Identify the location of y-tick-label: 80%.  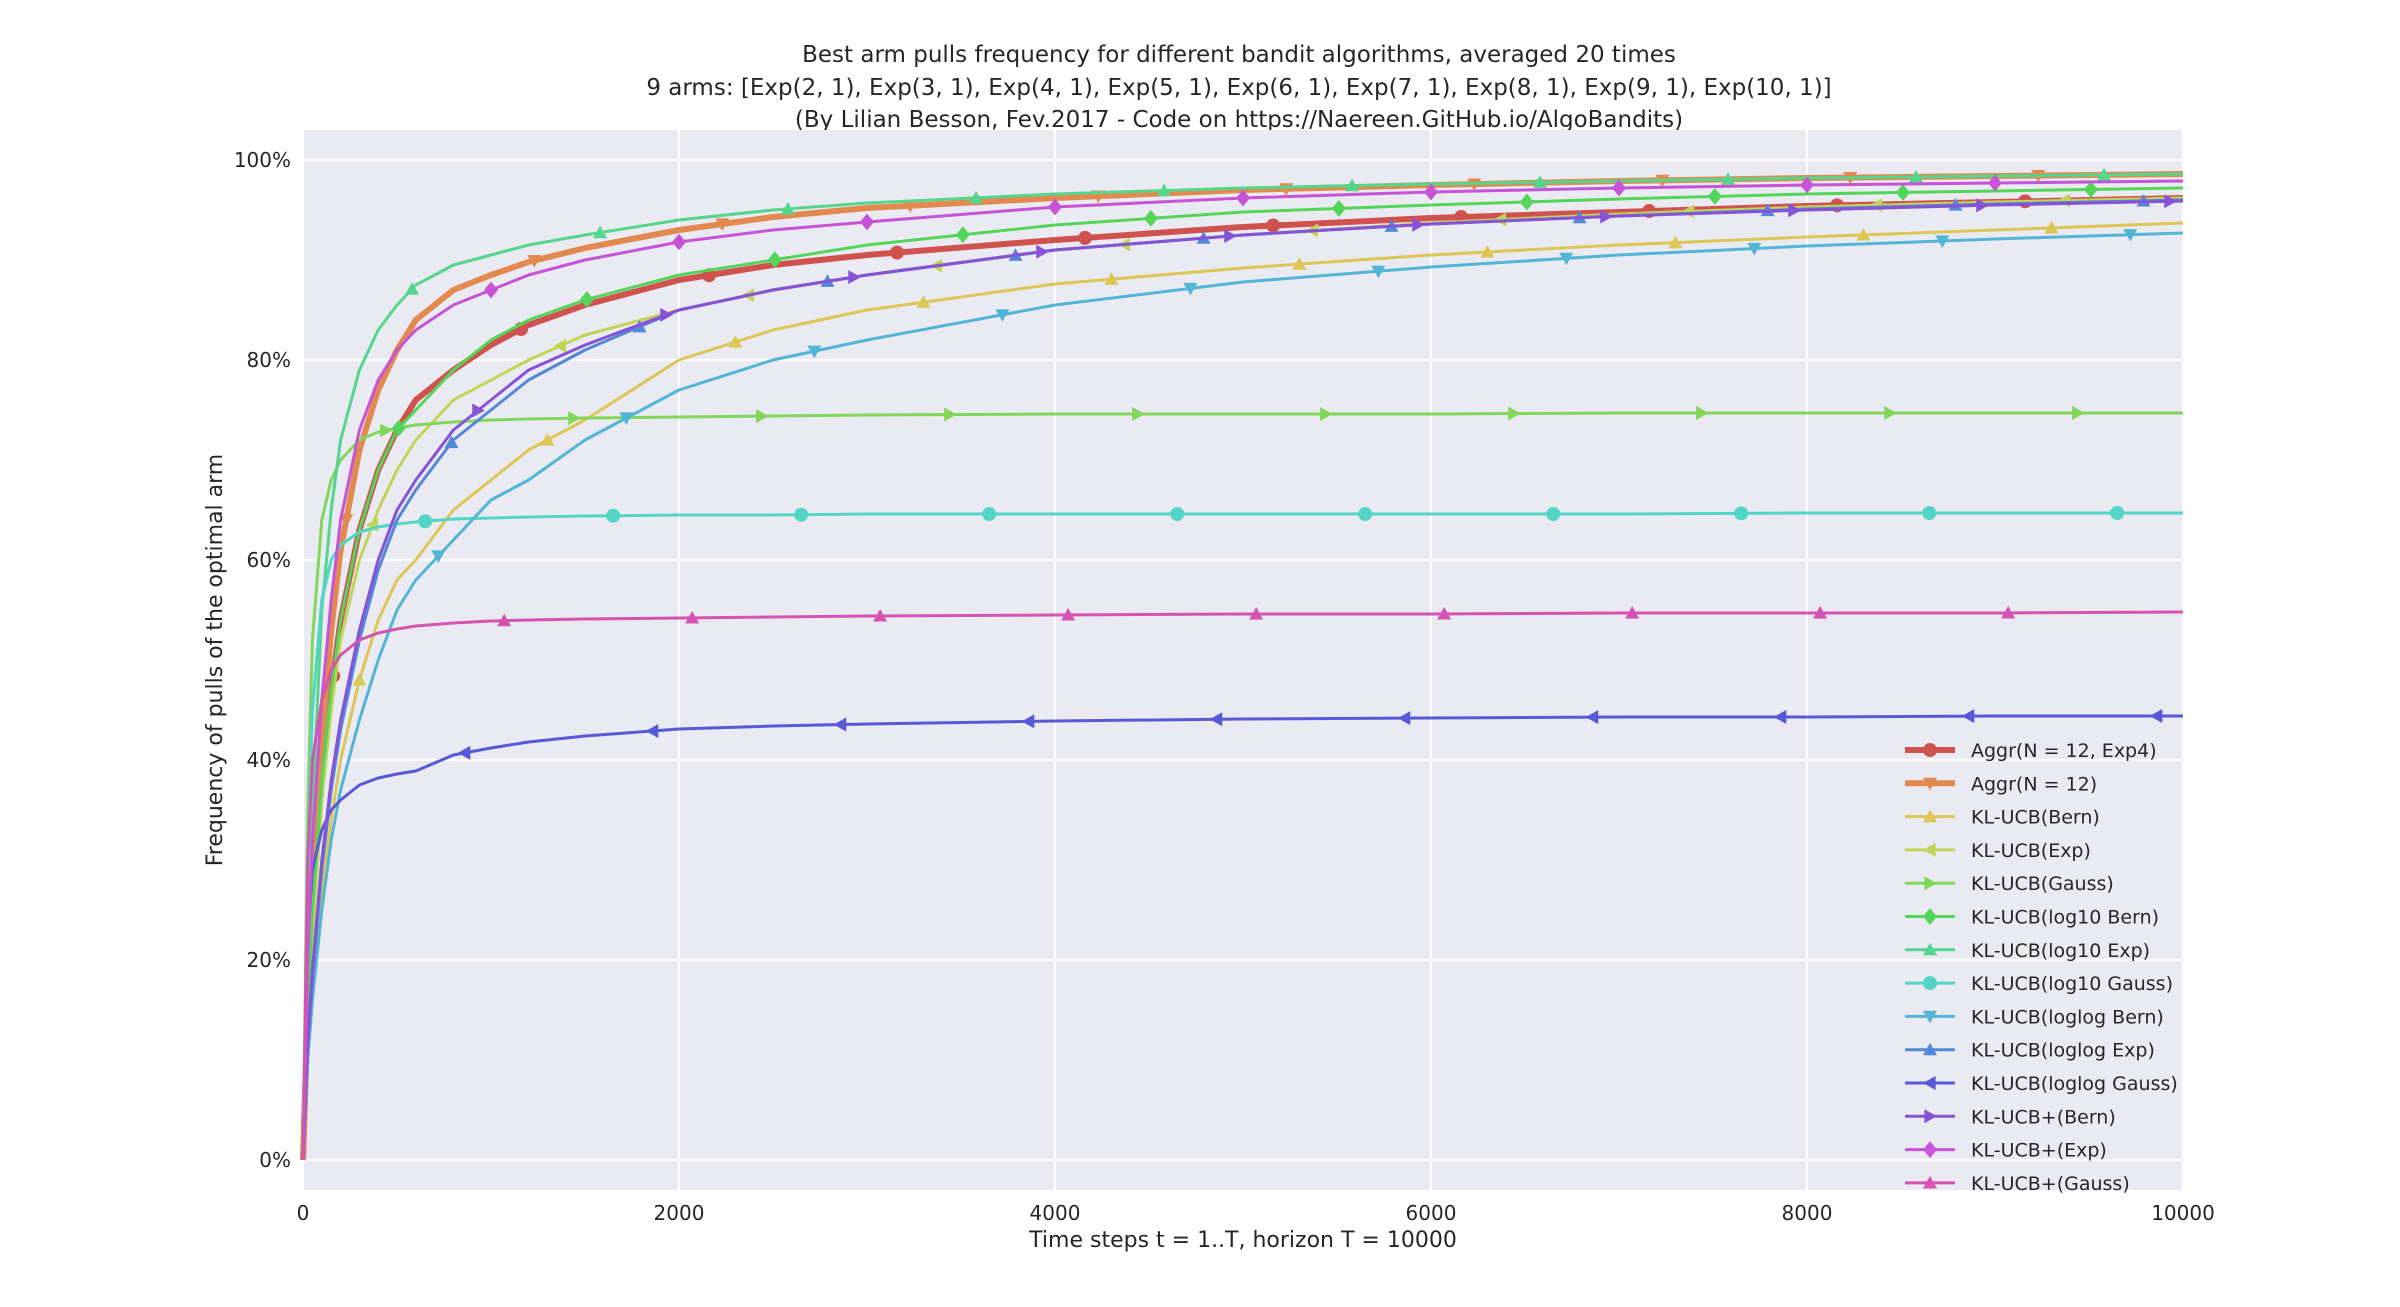
(269, 360).